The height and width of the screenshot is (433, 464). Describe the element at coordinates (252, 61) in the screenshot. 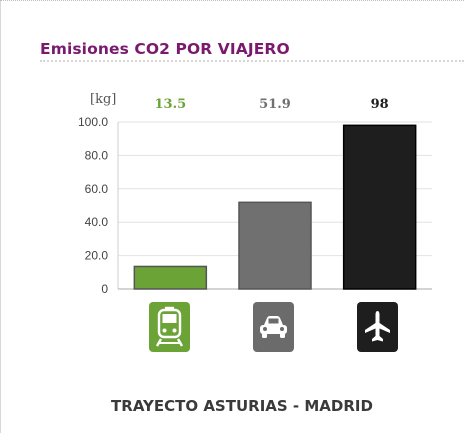

I see `title-divider` at that location.